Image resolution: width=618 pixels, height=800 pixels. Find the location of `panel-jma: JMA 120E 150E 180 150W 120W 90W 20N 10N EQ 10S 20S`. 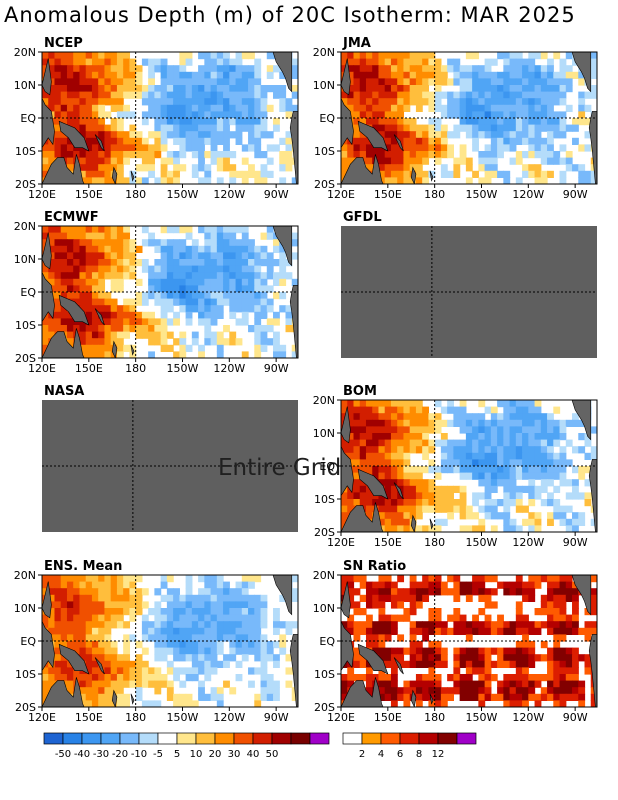

panel-jma: JMA 120E 150E 180 150W 120W 90W 20N 10N EQ 10S 20S is located at coordinates (455, 118).